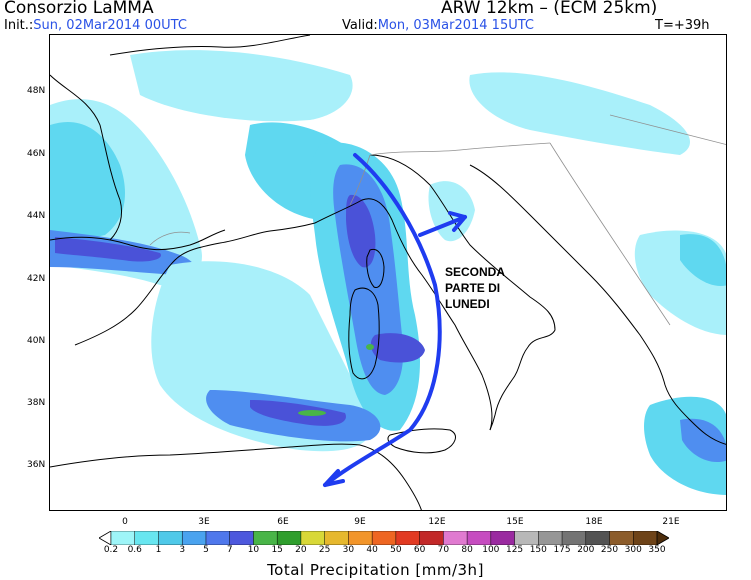 This screenshot has width=751, height=580. I want to click on coast-spain, so click(138, 240).